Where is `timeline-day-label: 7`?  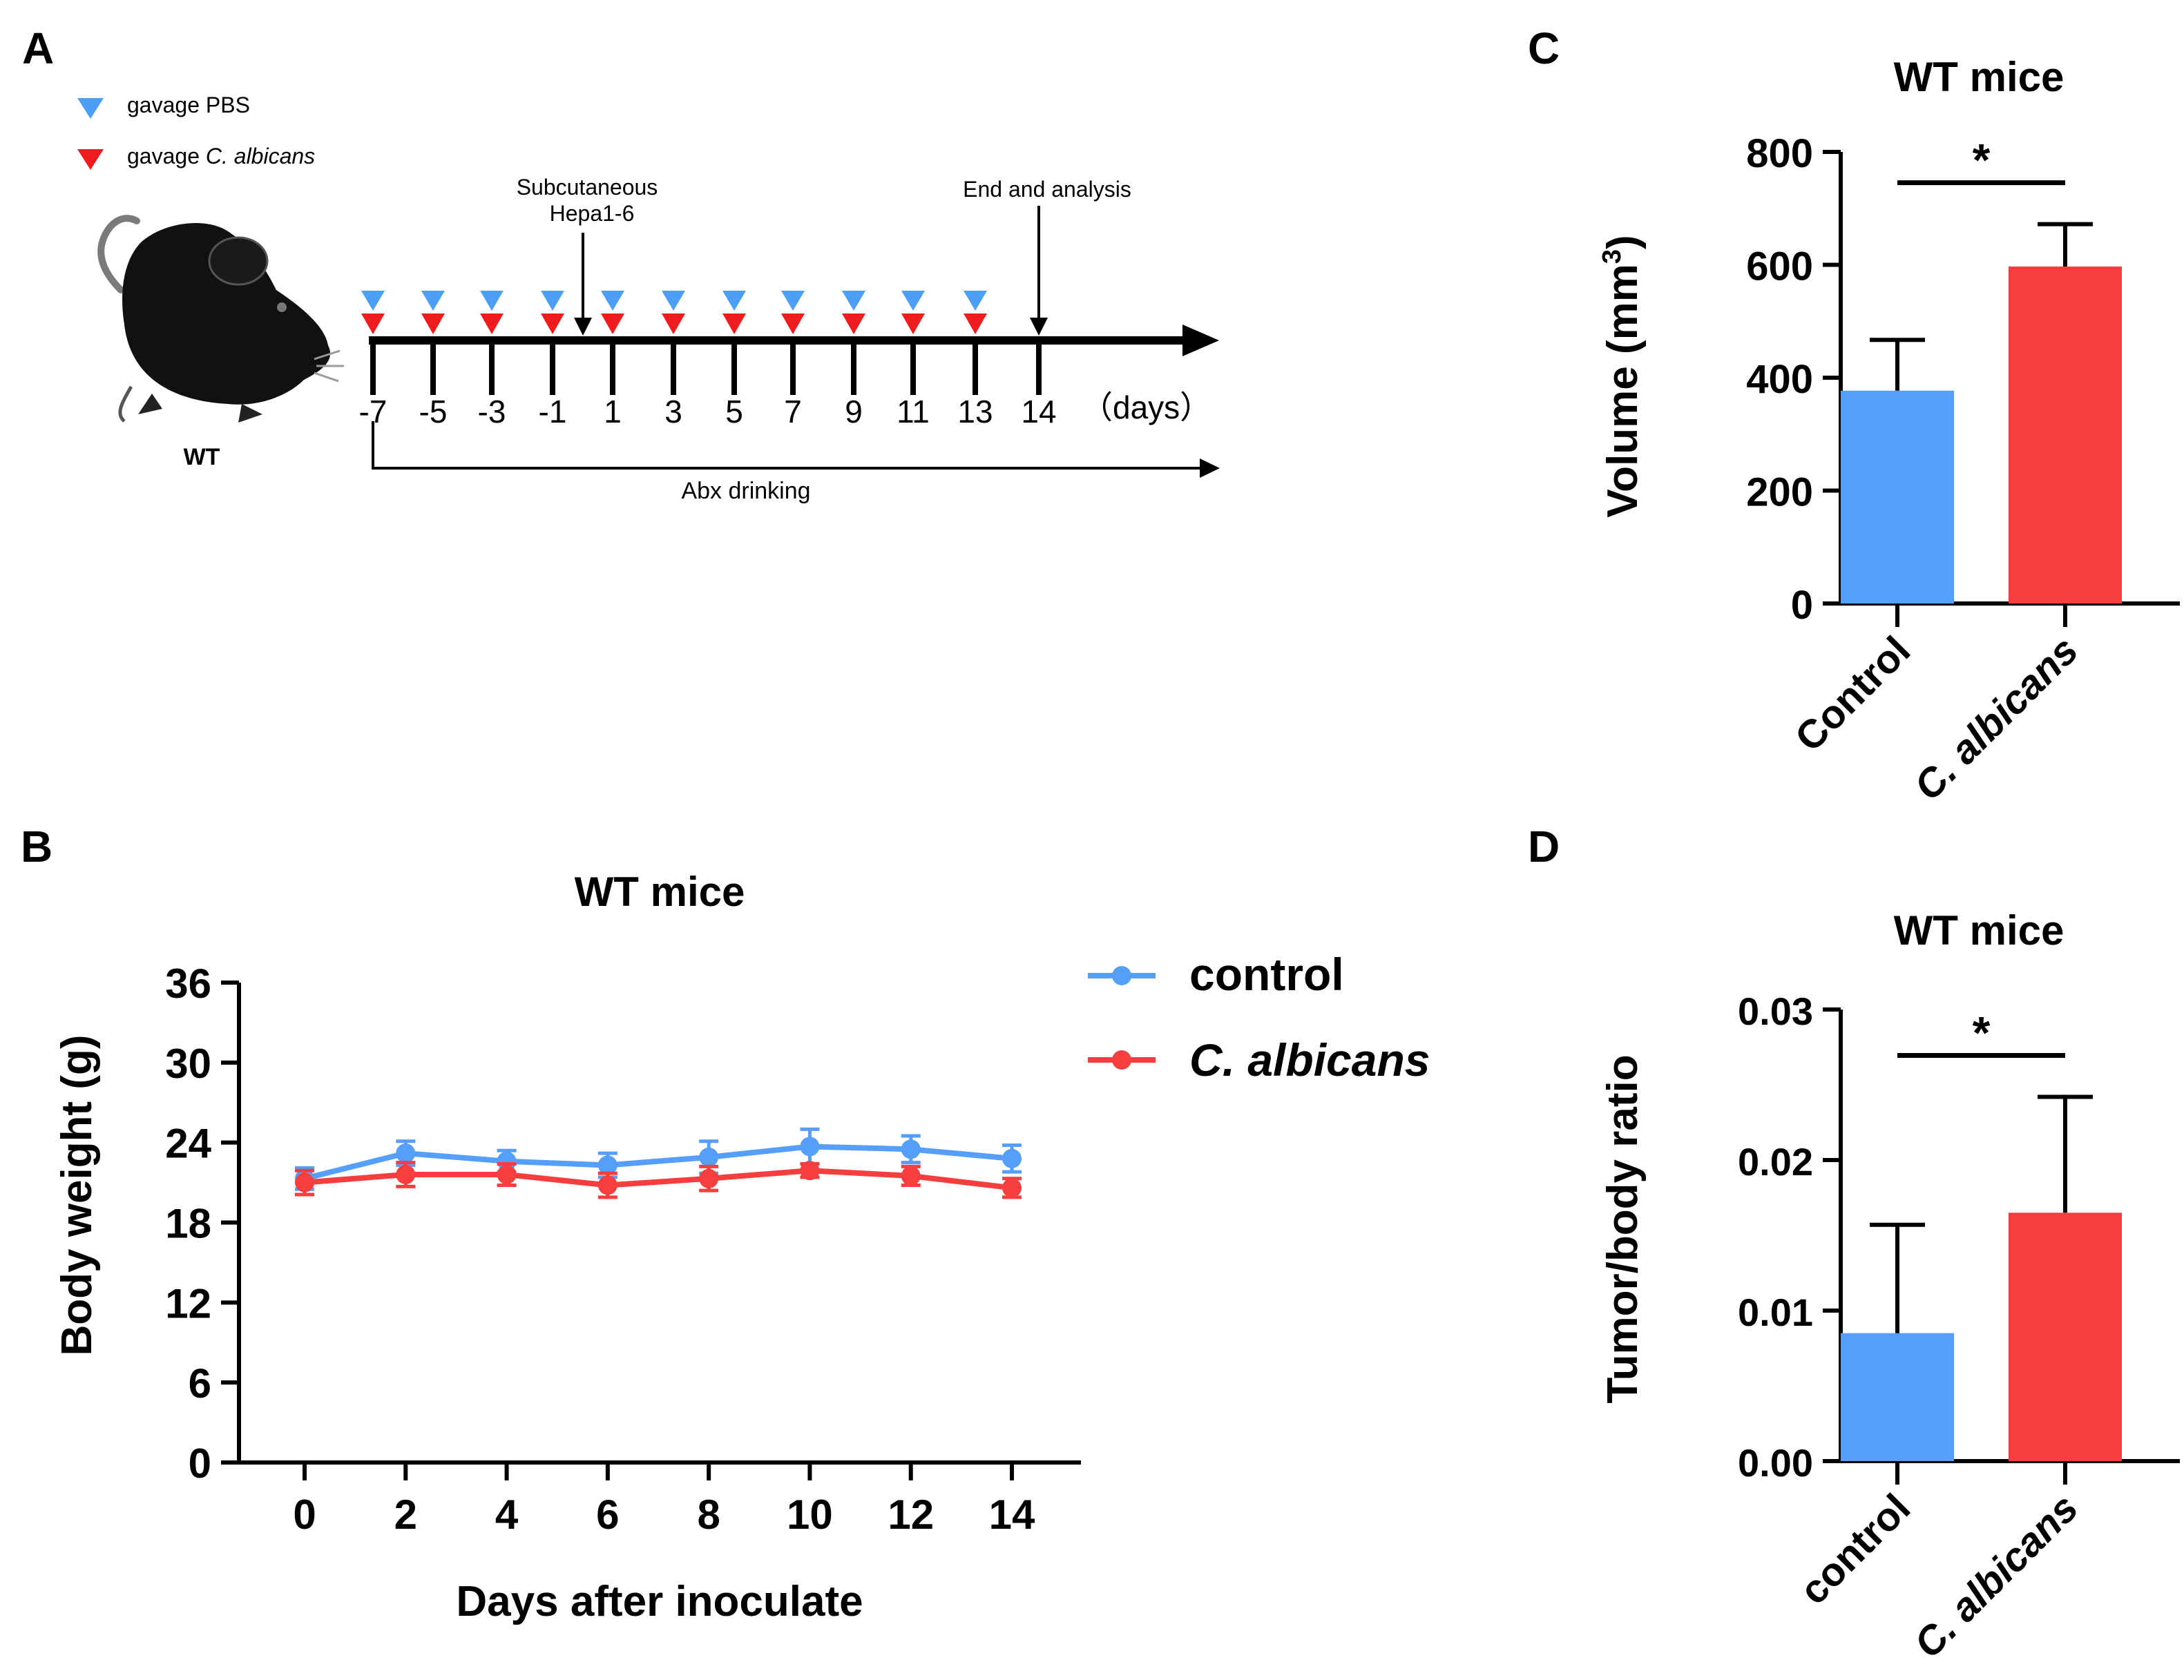 timeline-day-label: 7 is located at coordinates (793, 411).